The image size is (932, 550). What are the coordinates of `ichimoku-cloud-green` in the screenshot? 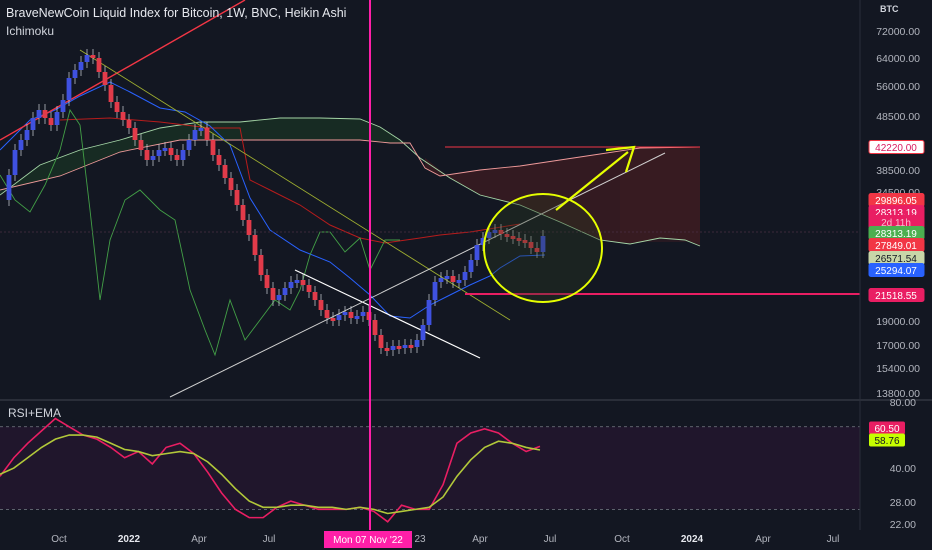 It's located at (205, 156).